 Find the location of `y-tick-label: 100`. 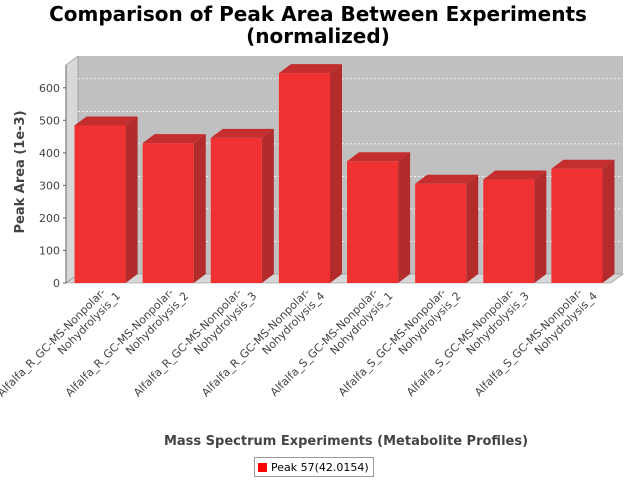

y-tick-label: 100 is located at coordinates (49, 250).